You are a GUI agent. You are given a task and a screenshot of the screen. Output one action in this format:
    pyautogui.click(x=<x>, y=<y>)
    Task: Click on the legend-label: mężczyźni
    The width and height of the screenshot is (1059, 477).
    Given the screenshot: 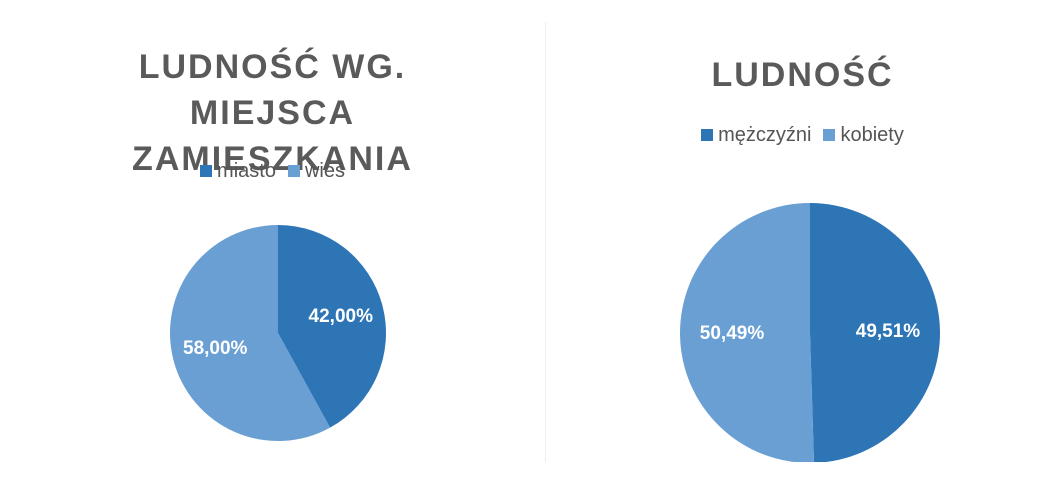 What is the action you would take?
    pyautogui.click(x=765, y=135)
    